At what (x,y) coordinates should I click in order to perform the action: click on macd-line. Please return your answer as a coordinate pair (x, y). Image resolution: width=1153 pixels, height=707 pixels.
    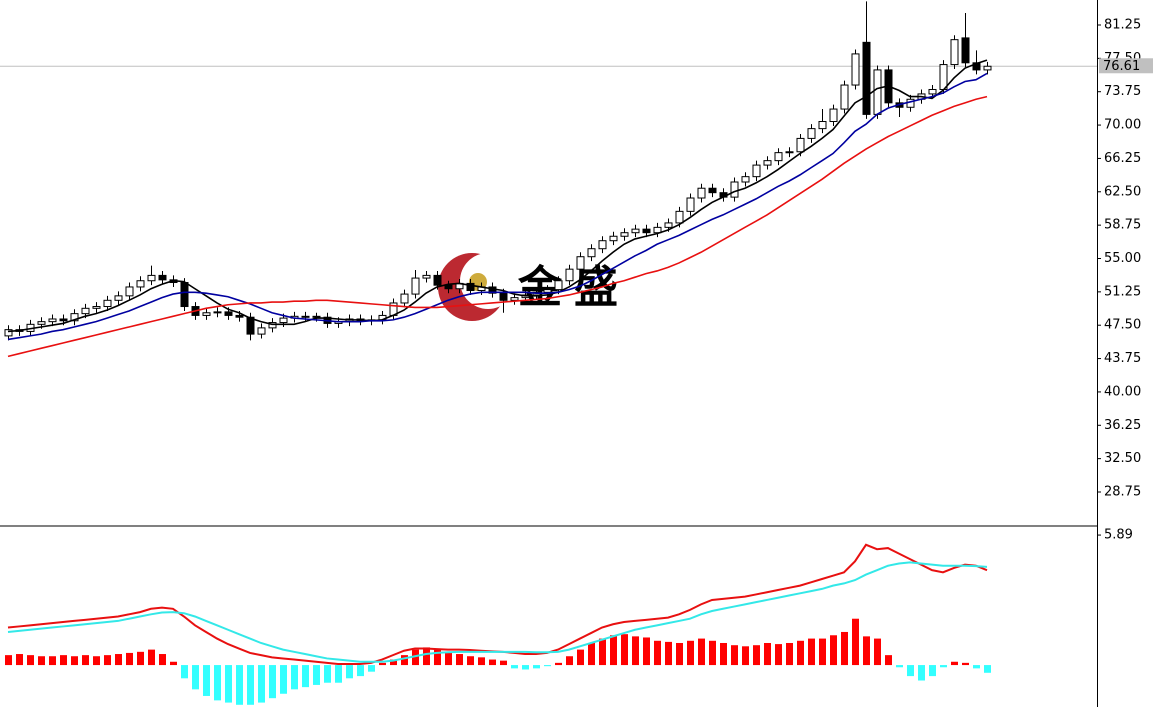
    Looking at the image, I should click on (497, 612).